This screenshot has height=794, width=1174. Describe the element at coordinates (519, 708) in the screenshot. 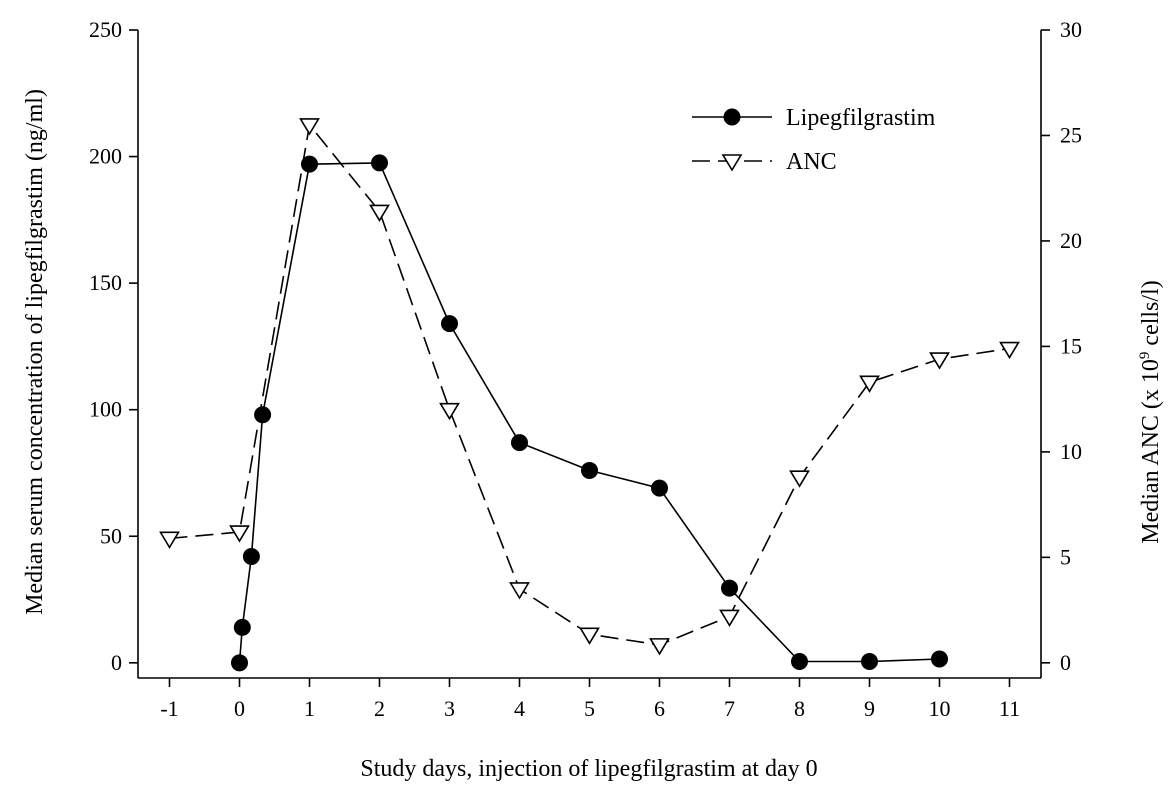

I see `x-tick-label: 4` at that location.